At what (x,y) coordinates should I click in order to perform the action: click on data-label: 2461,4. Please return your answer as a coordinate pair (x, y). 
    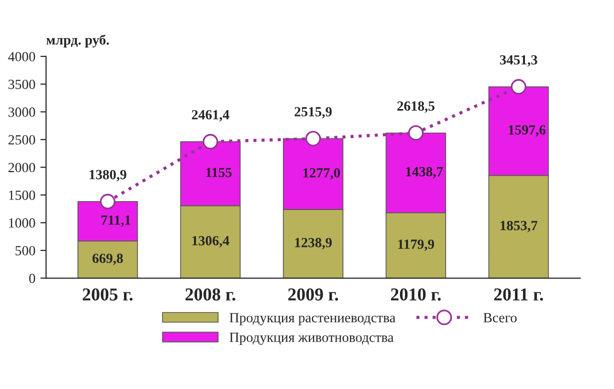
    Looking at the image, I should click on (211, 116).